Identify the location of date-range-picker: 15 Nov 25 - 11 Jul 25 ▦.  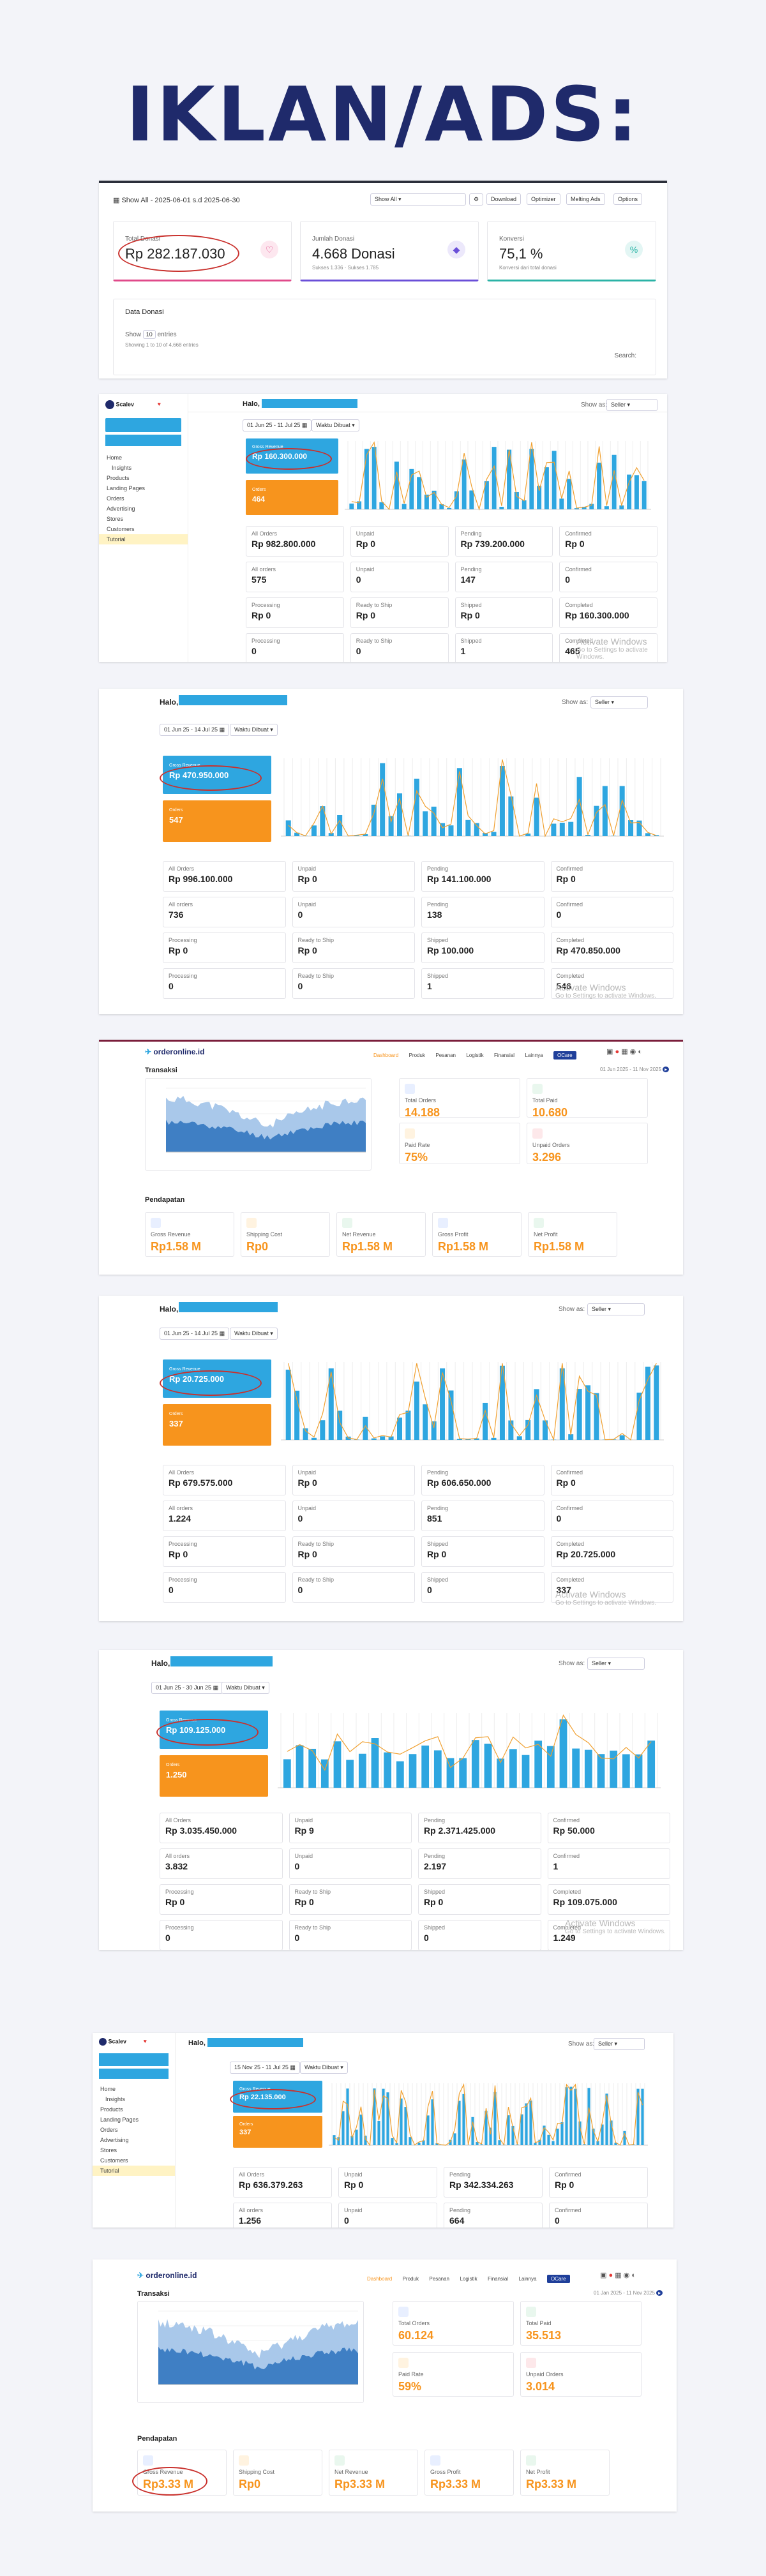
(265, 2068).